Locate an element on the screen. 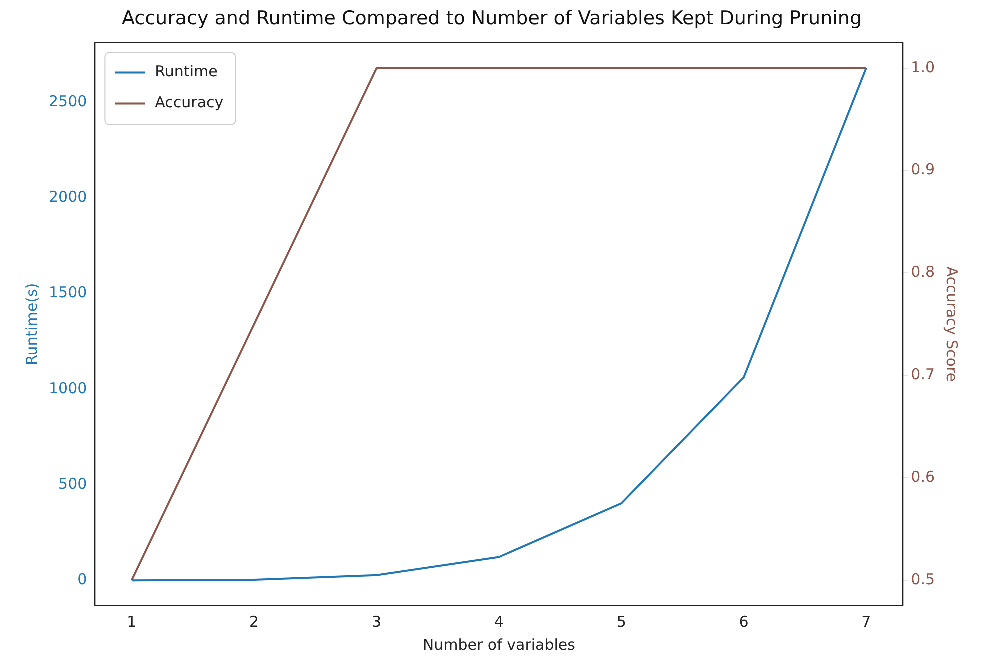  chart-title: Accuracy and Runtime Compared to Number of Variables Kept During Pruning is located at coordinates (492, 18).